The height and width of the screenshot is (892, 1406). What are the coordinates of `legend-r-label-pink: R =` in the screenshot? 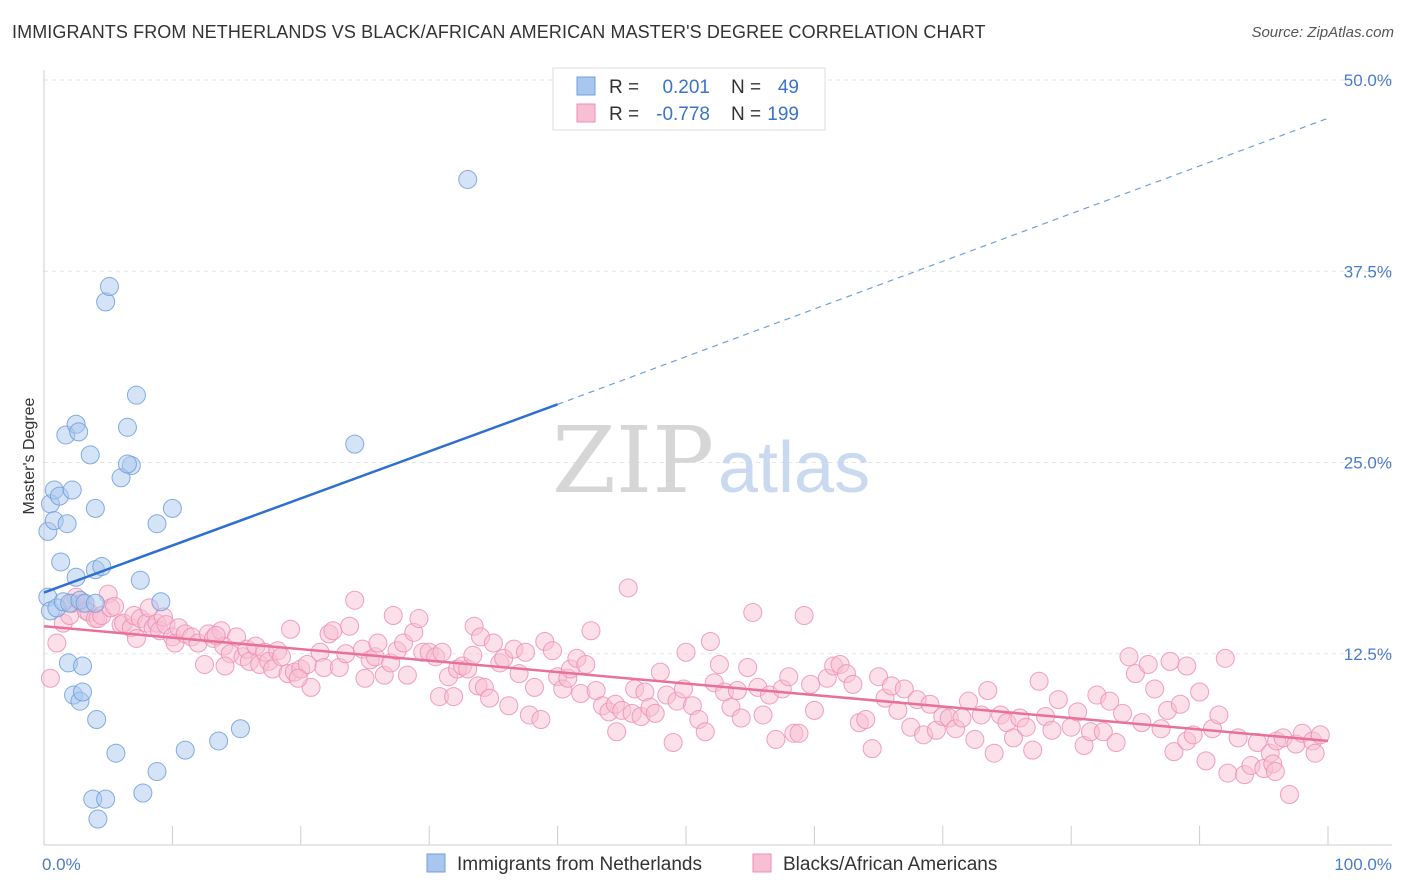 It's located at (624, 114).